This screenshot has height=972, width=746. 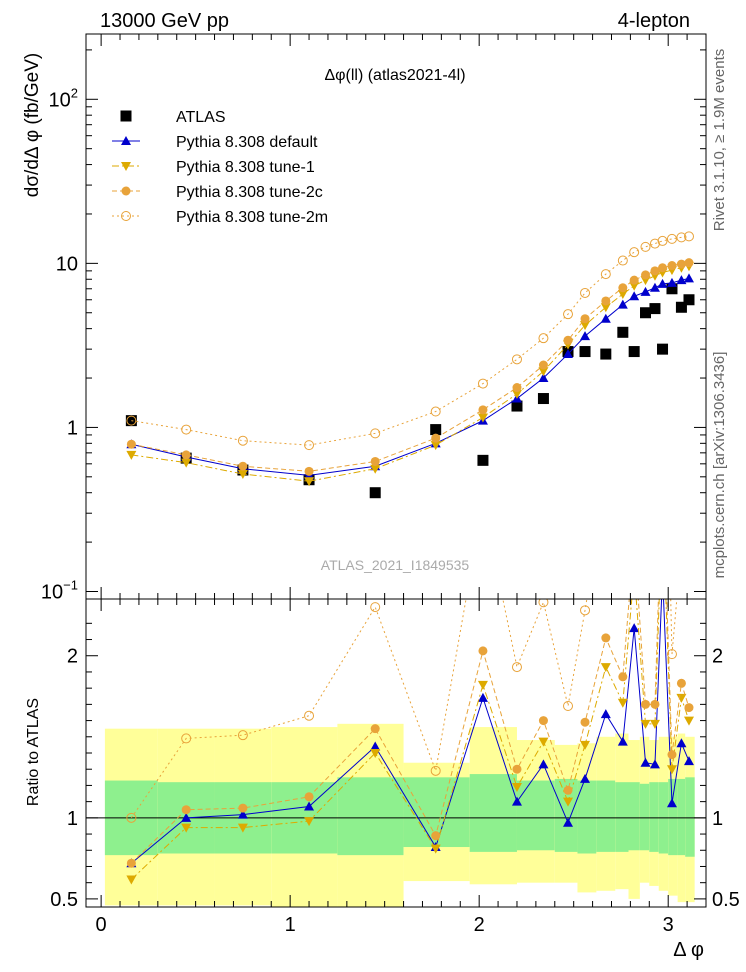 What do you see at coordinates (688, 950) in the screenshot?
I see `x-axis-label: Δ φ` at bounding box center [688, 950].